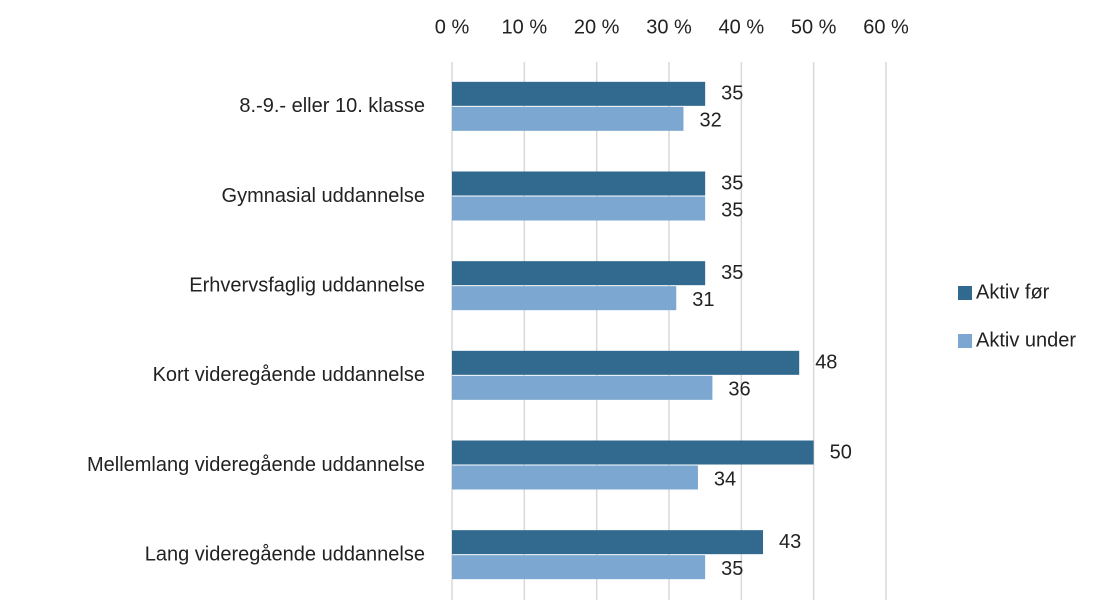  What do you see at coordinates (725, 479) in the screenshot?
I see `data-label: 34` at bounding box center [725, 479].